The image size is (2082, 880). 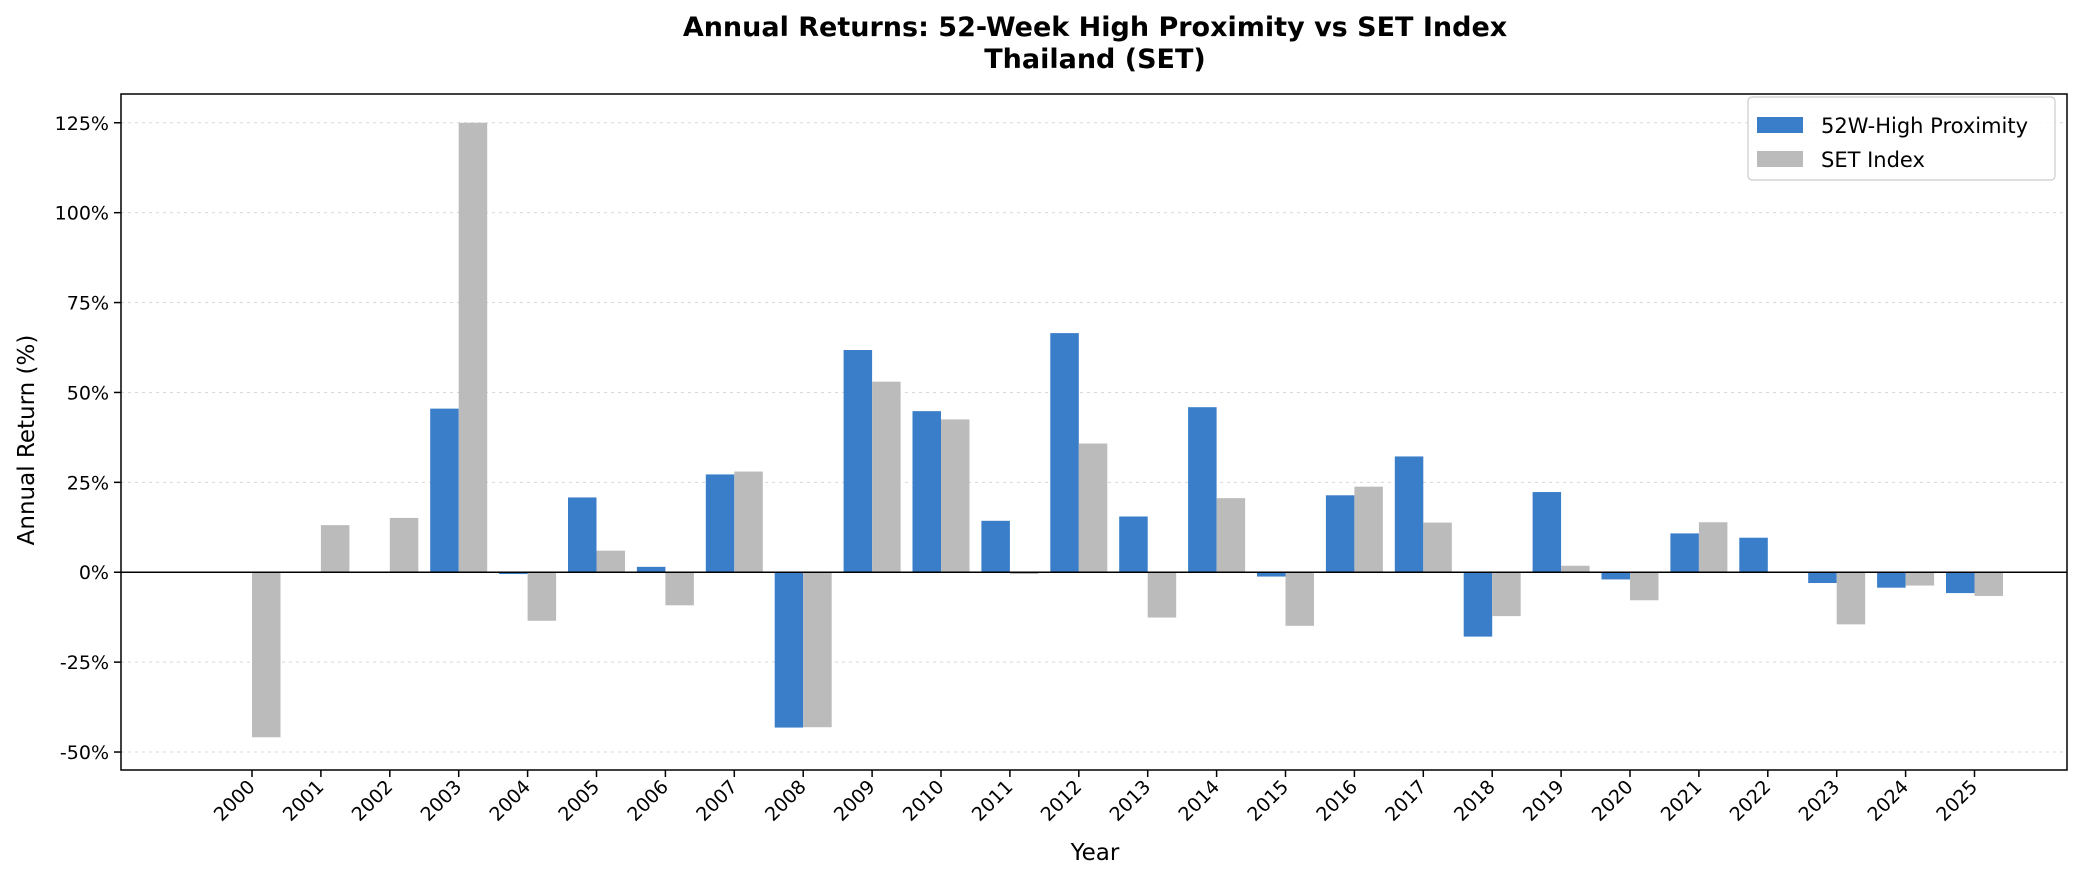 I want to click on bar-set-index-2015, so click(x=1299, y=599).